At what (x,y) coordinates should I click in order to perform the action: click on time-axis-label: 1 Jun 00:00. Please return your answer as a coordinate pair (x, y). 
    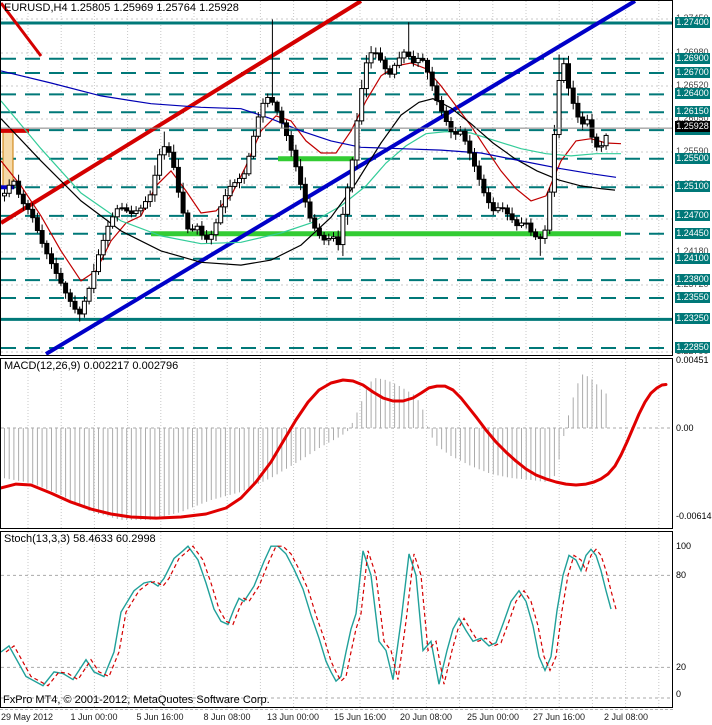
    Looking at the image, I should click on (94, 717).